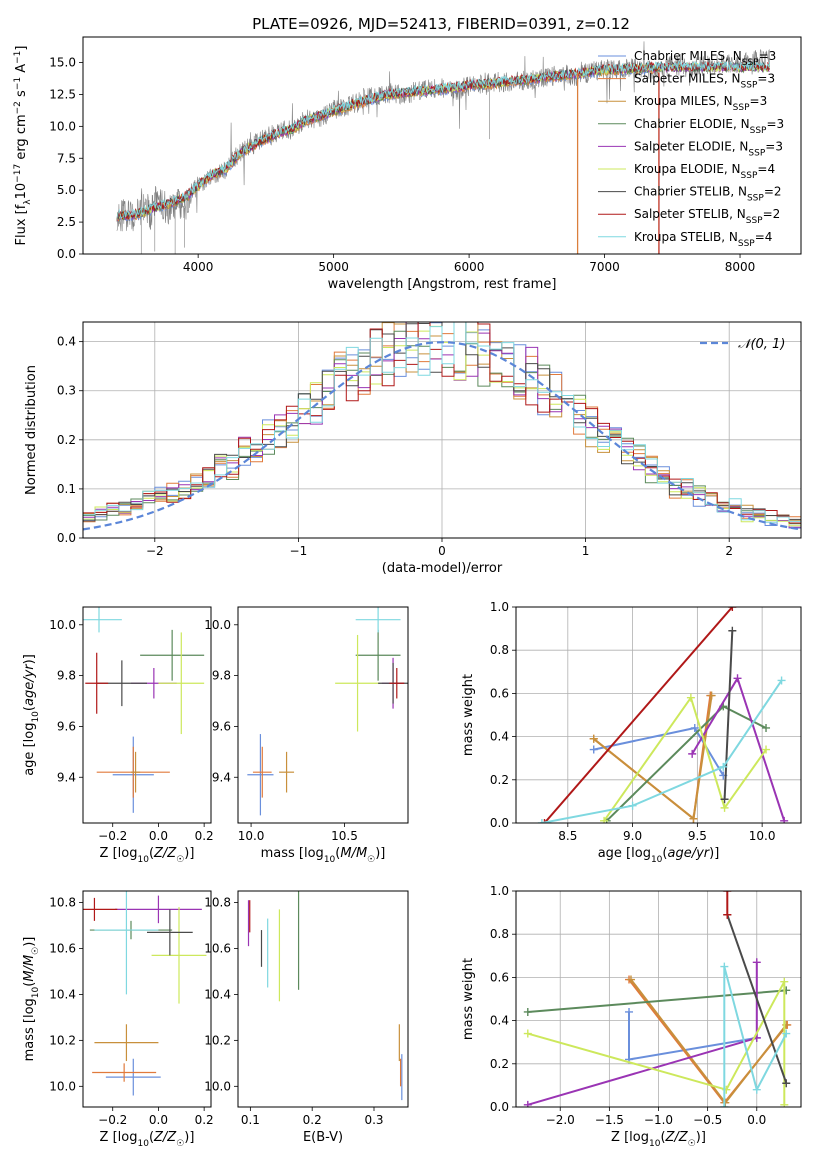  What do you see at coordinates (66, 158) in the screenshot?
I see `y-tick-label: 7.5` at bounding box center [66, 158].